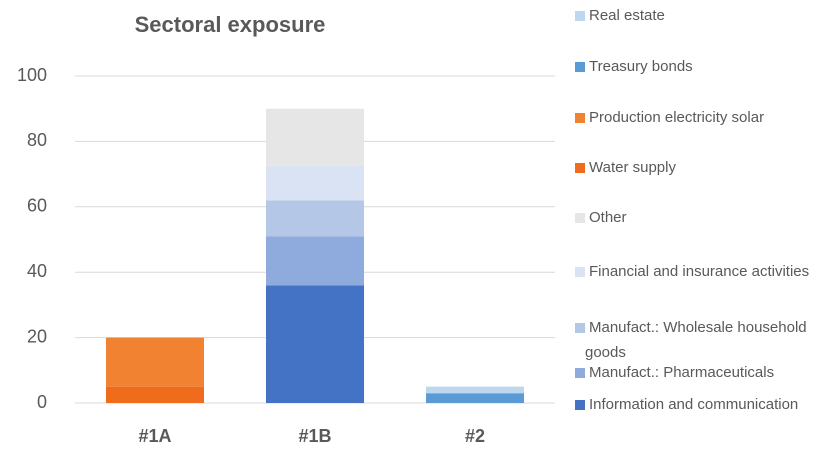 The image size is (832, 465). Describe the element at coordinates (627, 15) in the screenshot. I see `legend-label: Real estate` at that location.